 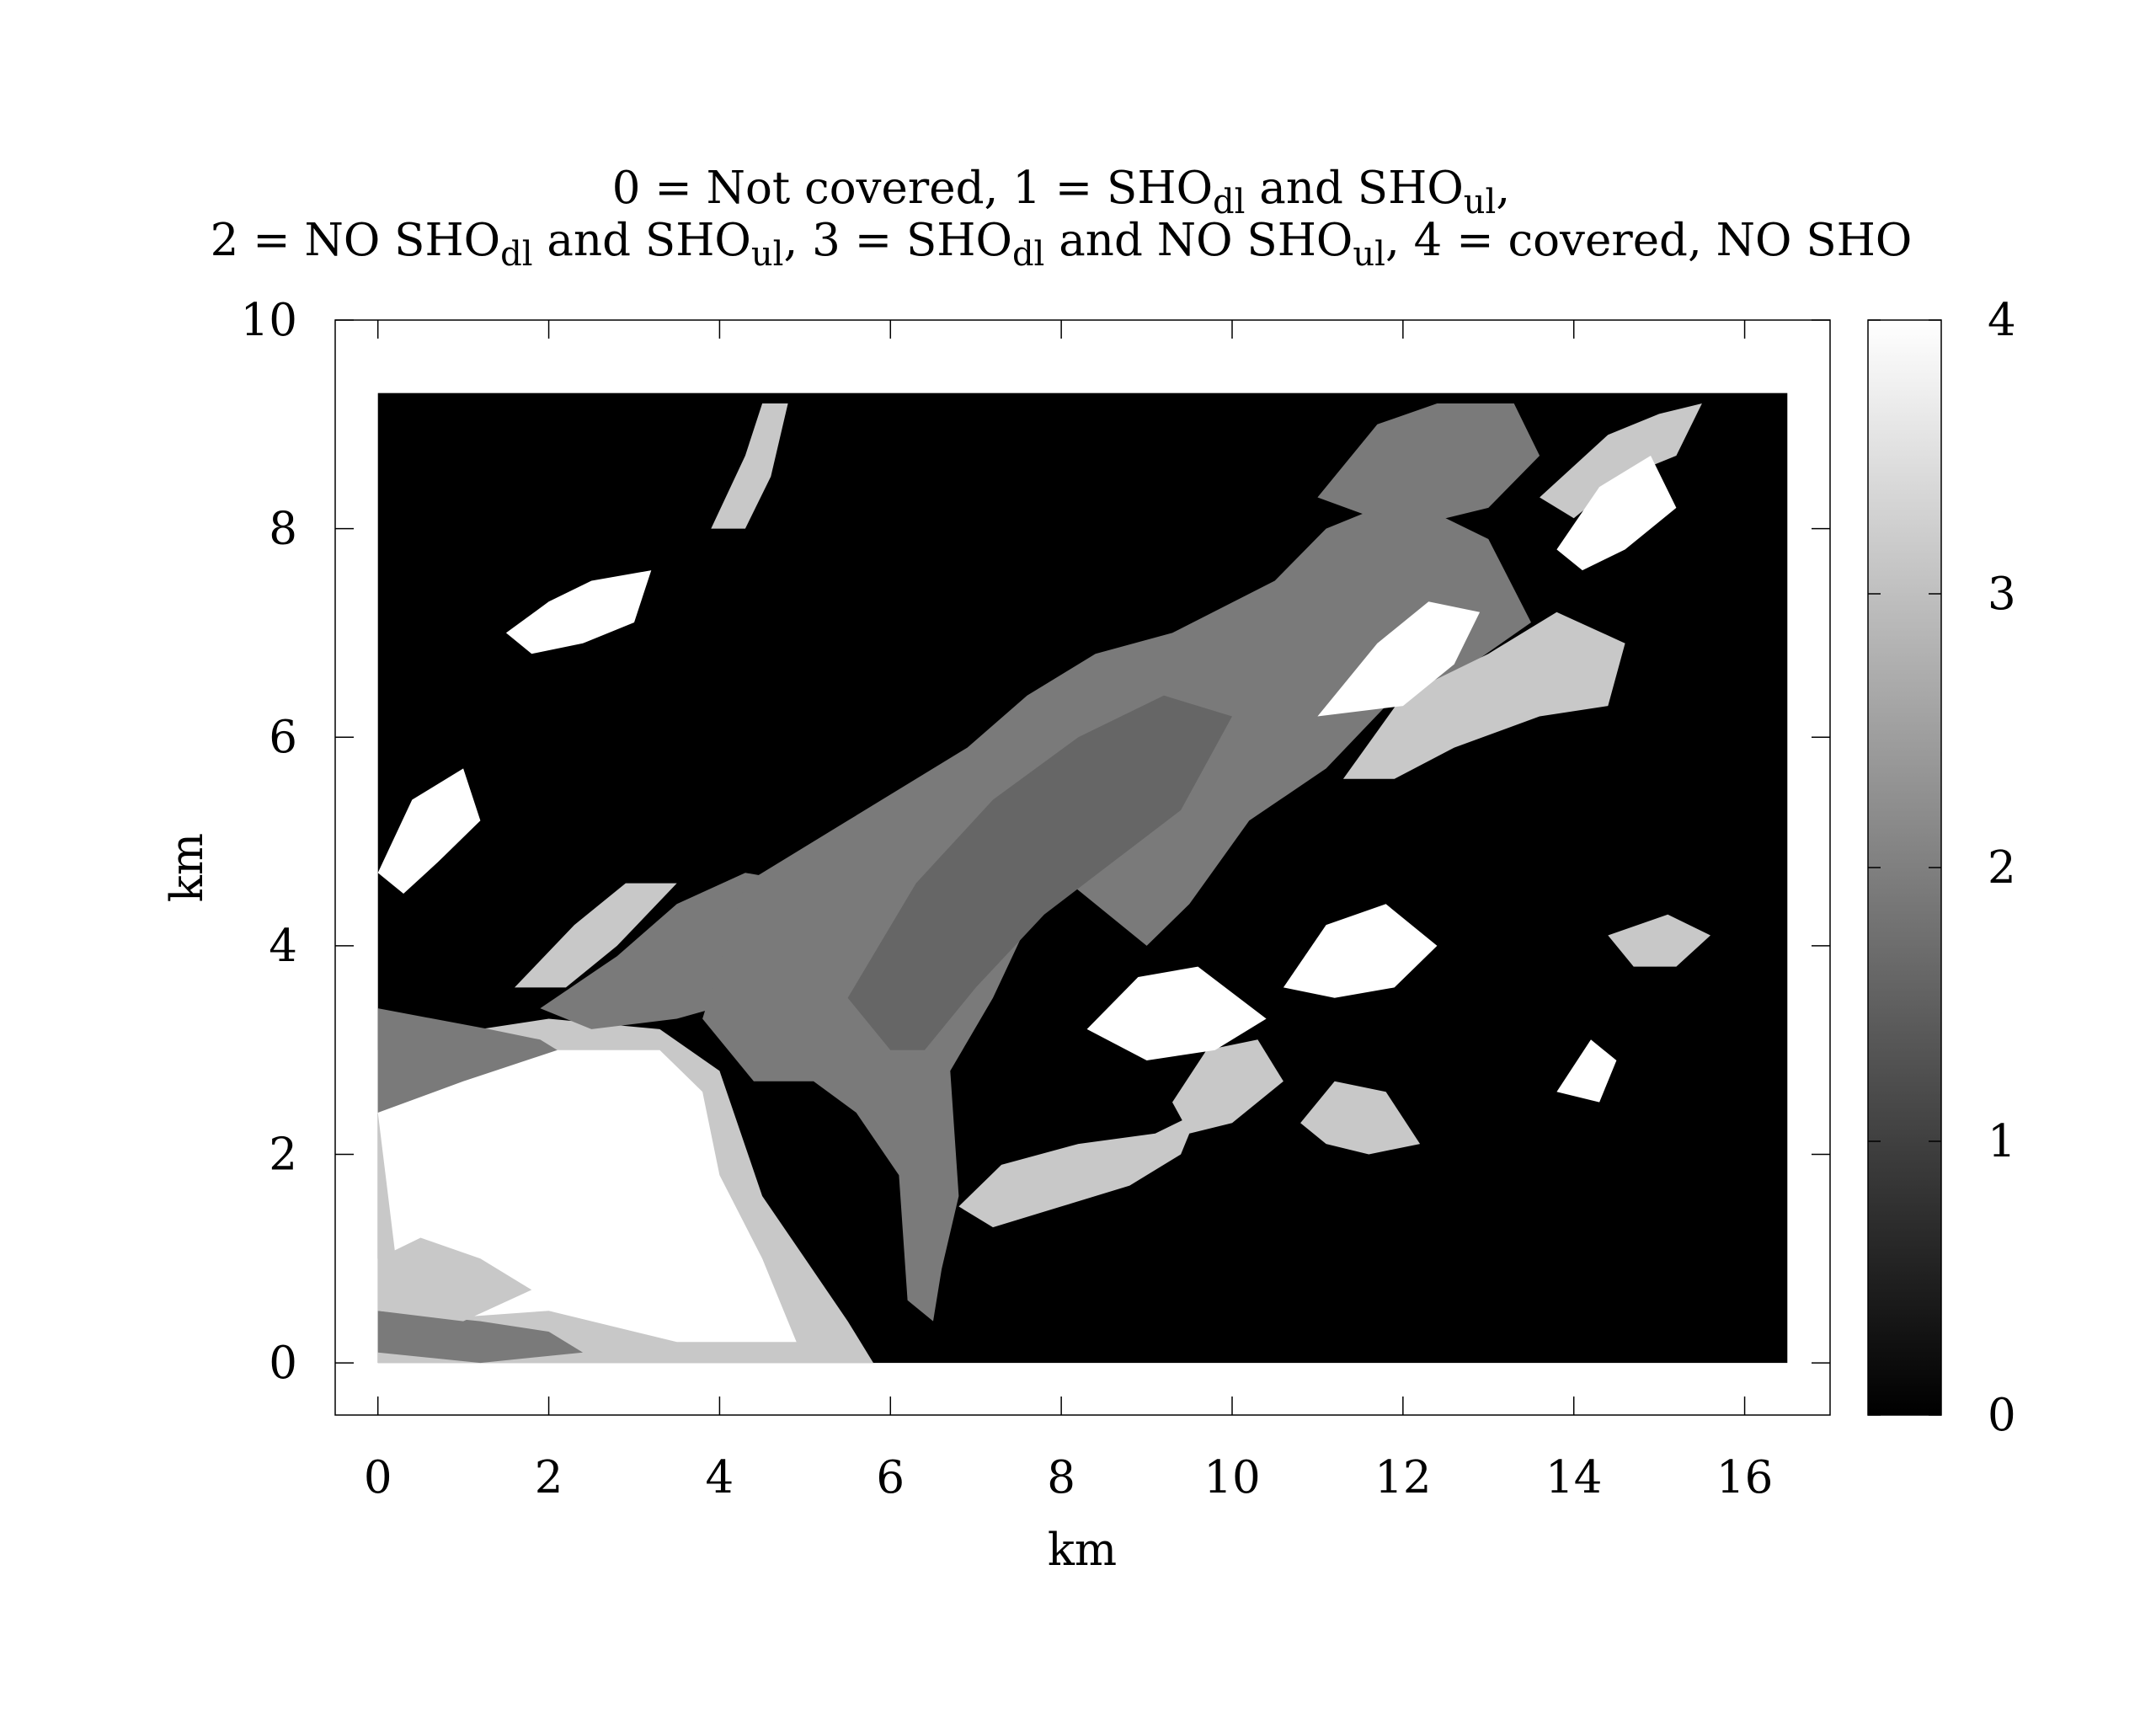 I want to click on colorbar: 0 1 2 3 4, so click(x=1941, y=868).